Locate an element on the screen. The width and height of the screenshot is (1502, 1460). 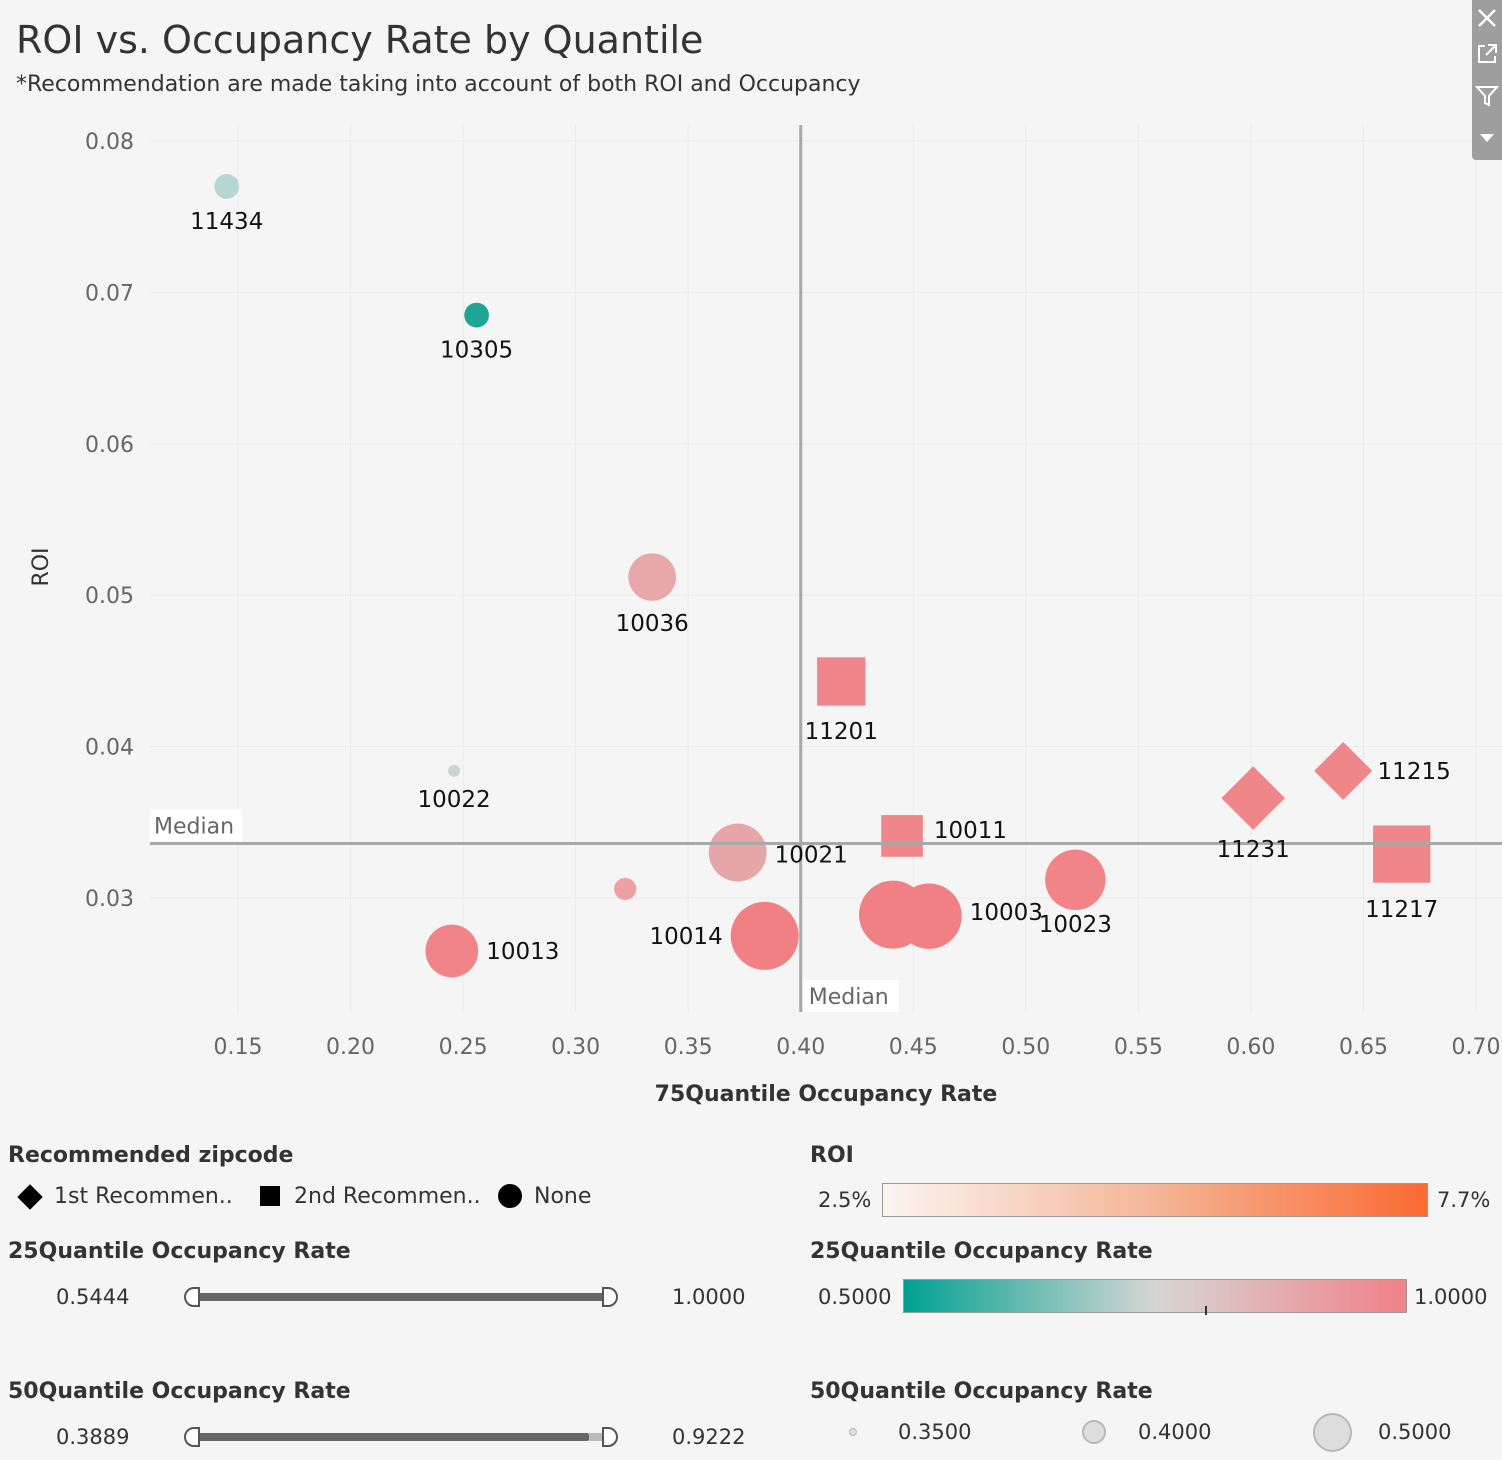
q25-legend-max: 1.0000 is located at coordinates (1451, 1297).